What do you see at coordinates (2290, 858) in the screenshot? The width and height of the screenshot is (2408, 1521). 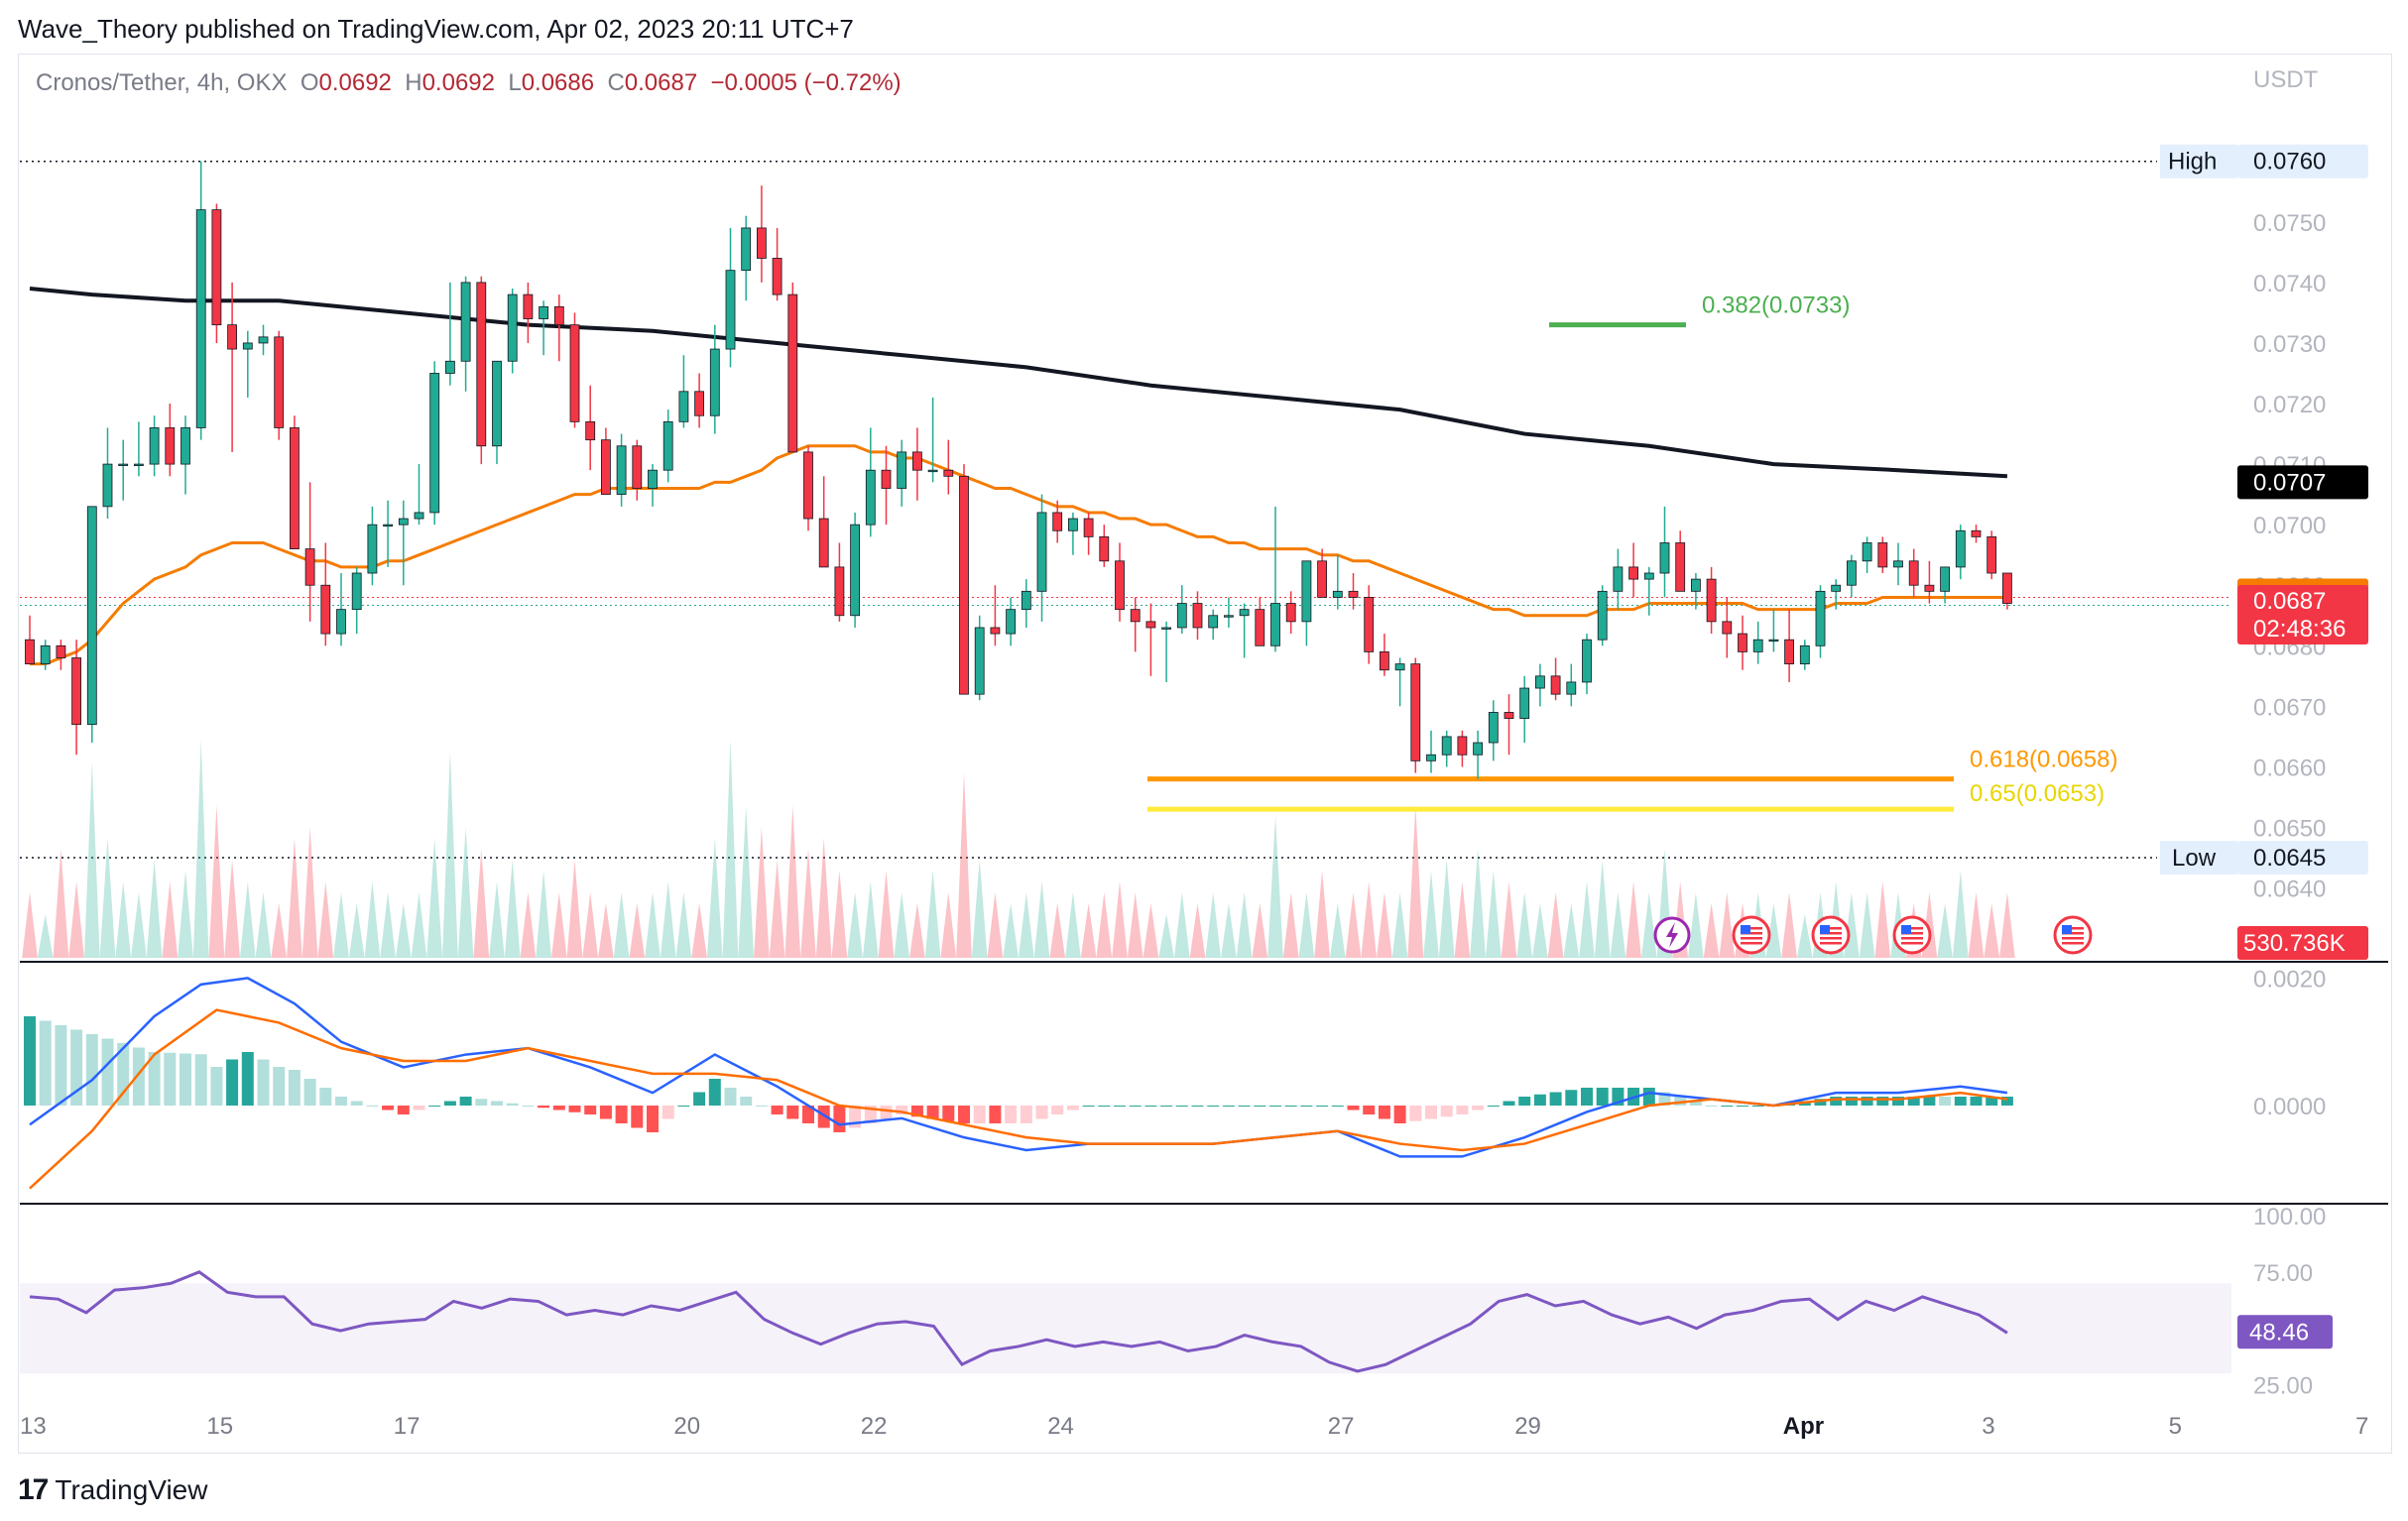 I see `low-price-label: 0.0645` at bounding box center [2290, 858].